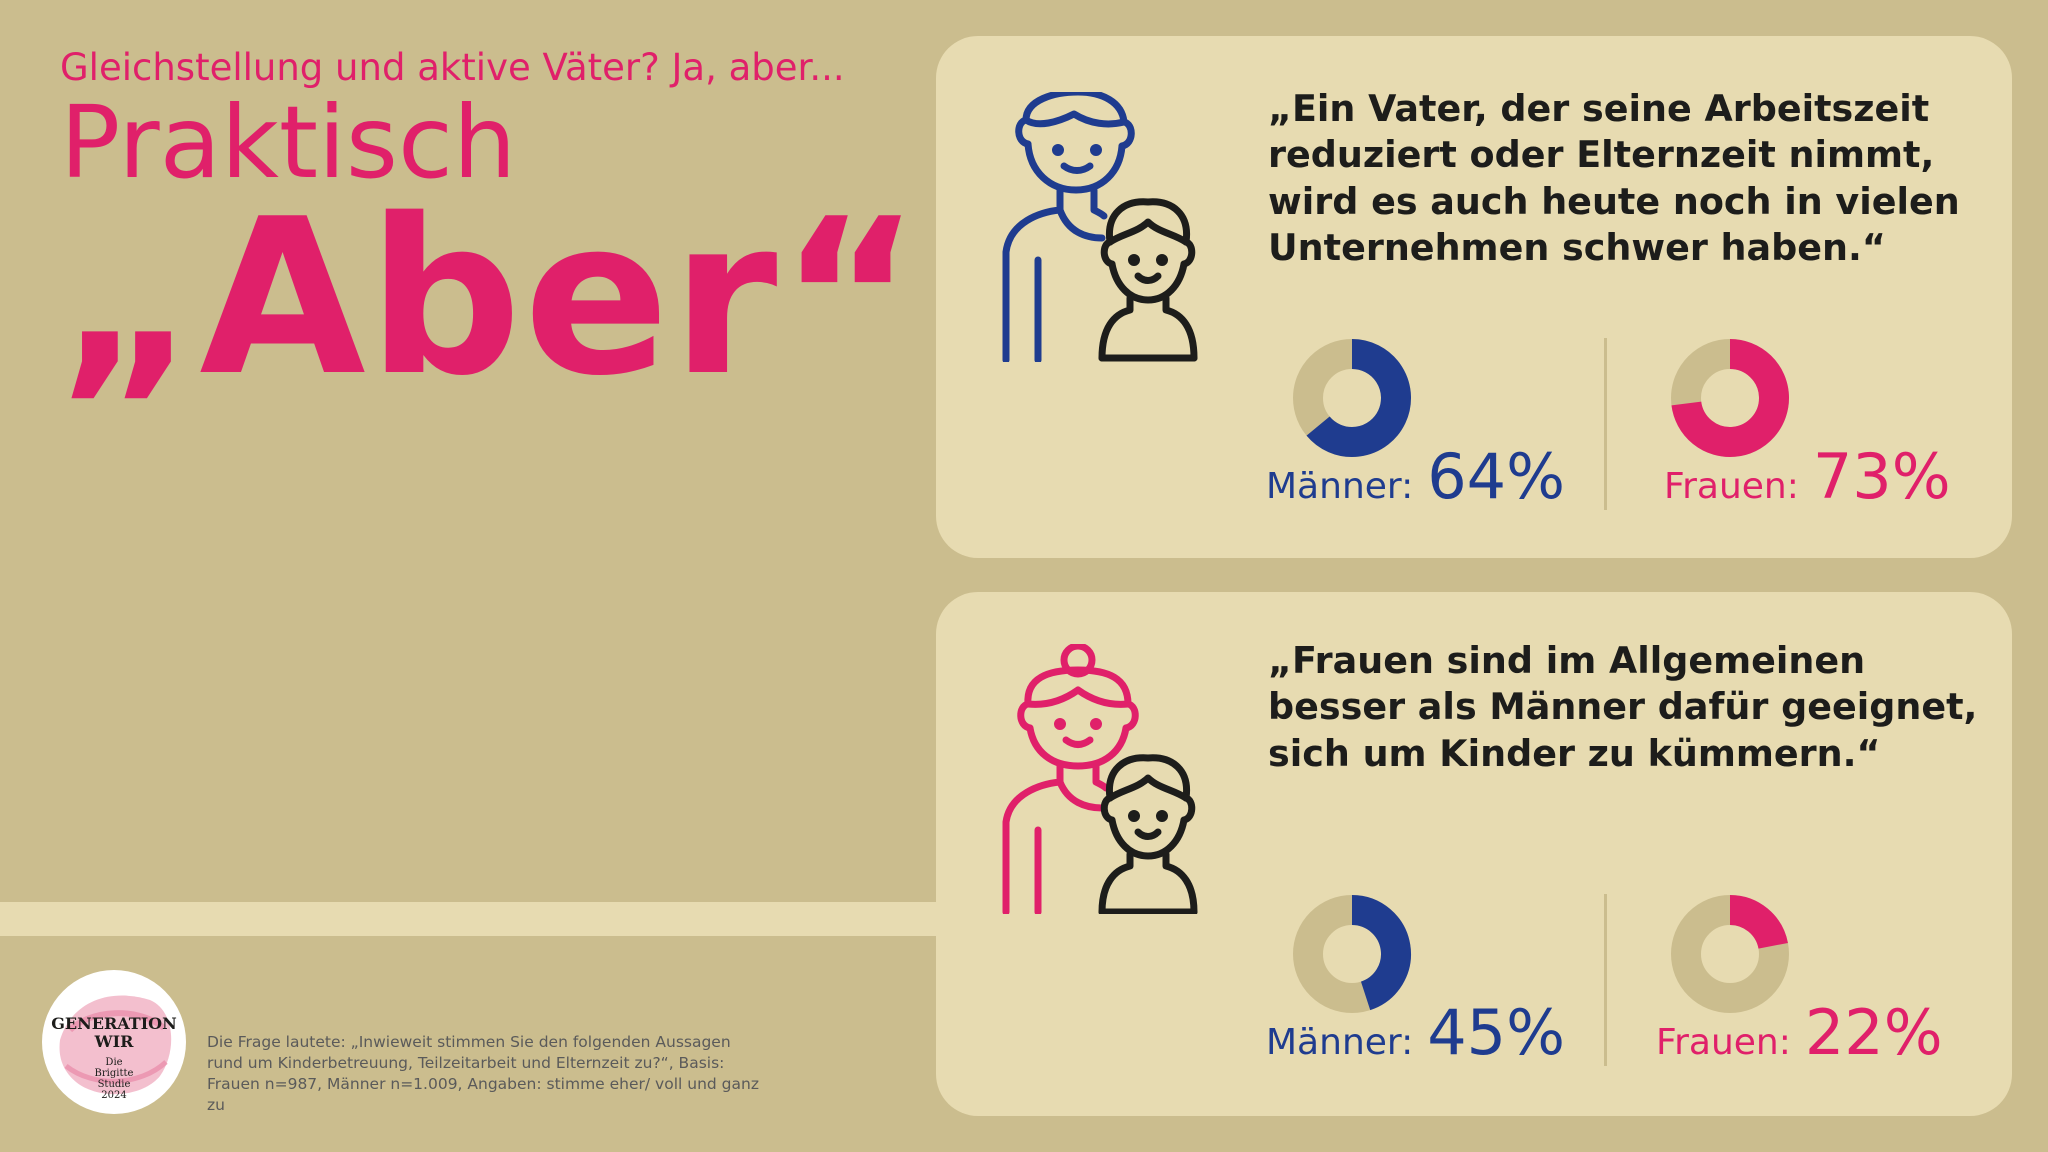  Describe the element at coordinates (114, 1073) in the screenshot. I see `logo-text: Brigitte` at that location.